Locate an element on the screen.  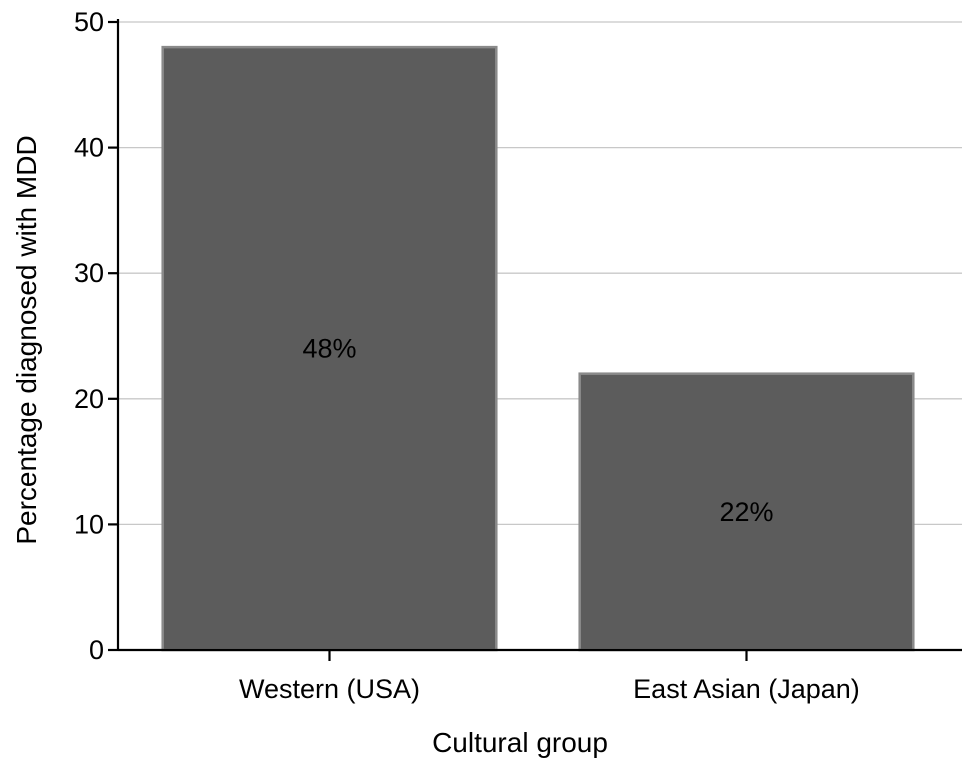
bar-data-label: 48% is located at coordinates (329, 349).